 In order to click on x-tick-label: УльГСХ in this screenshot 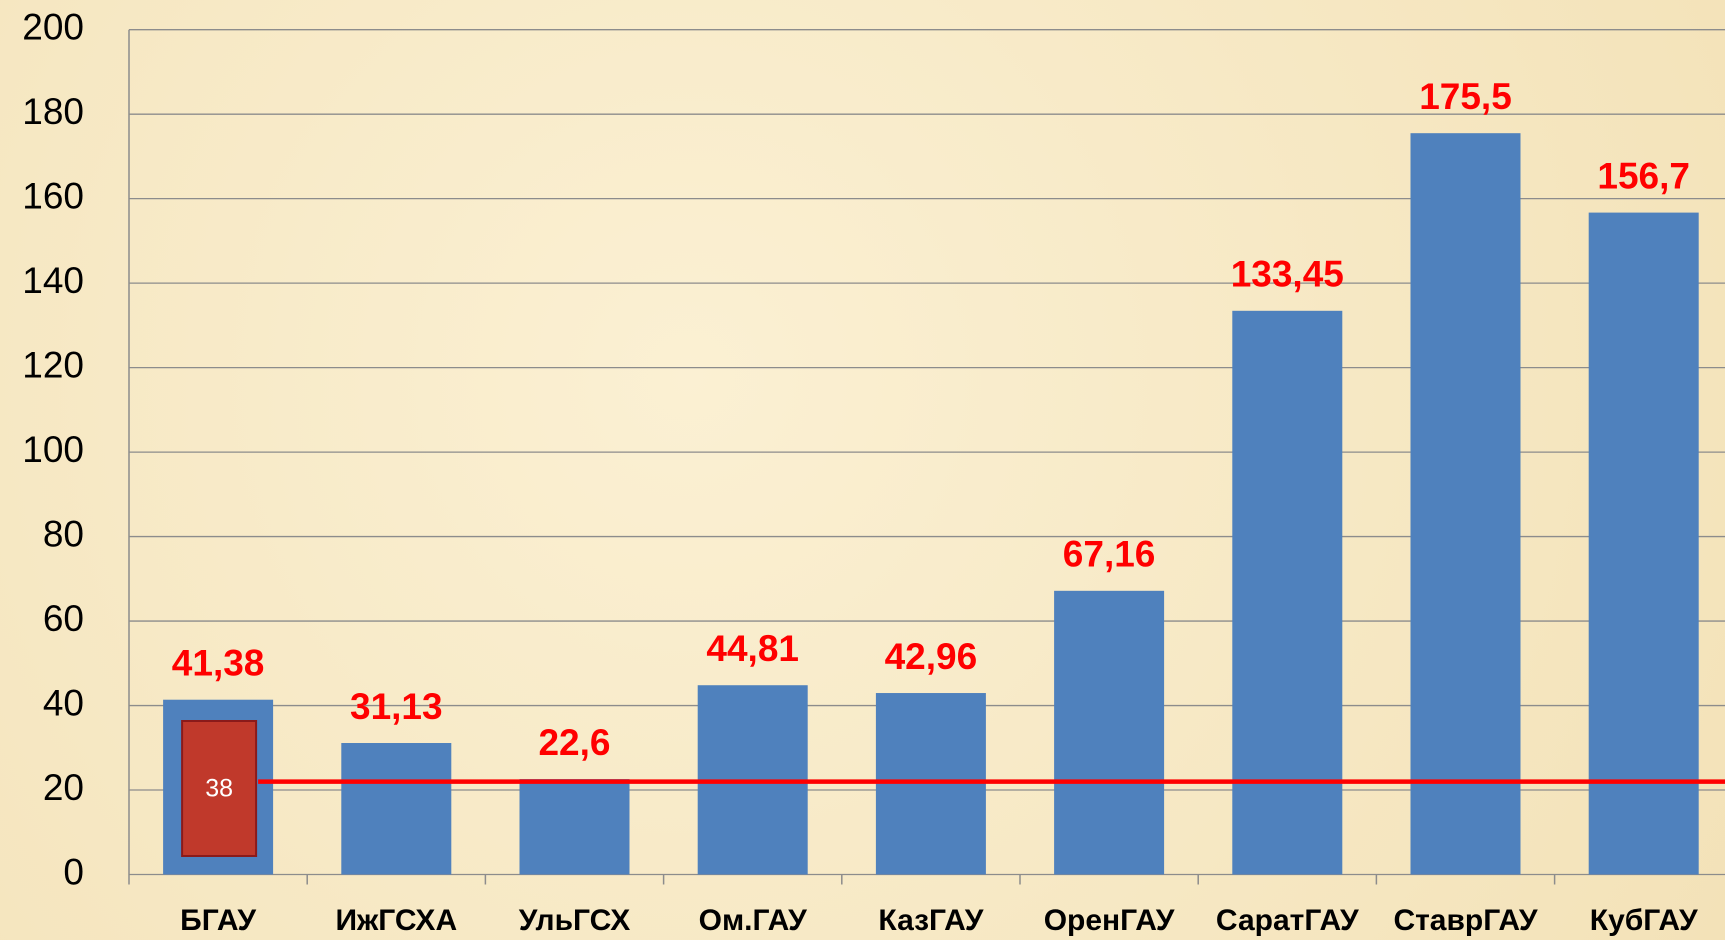, I will do `click(574, 920)`.